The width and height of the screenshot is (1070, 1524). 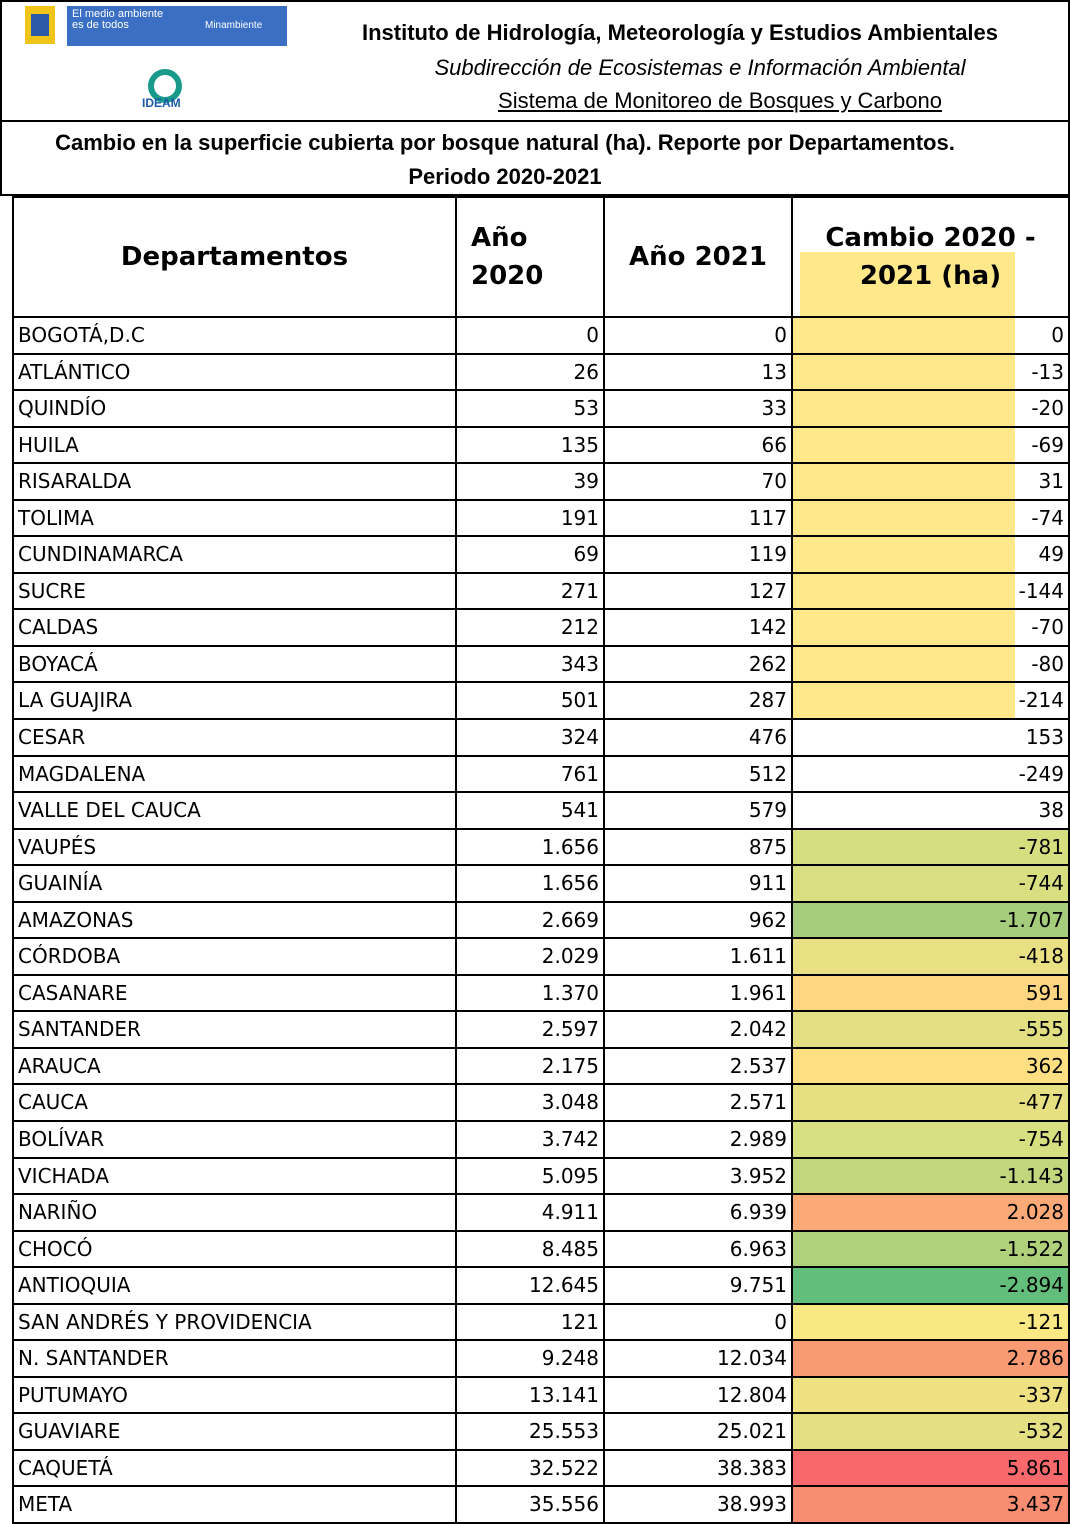 What do you see at coordinates (931, 1432) in the screenshot?
I see `number-cell: -532` at bounding box center [931, 1432].